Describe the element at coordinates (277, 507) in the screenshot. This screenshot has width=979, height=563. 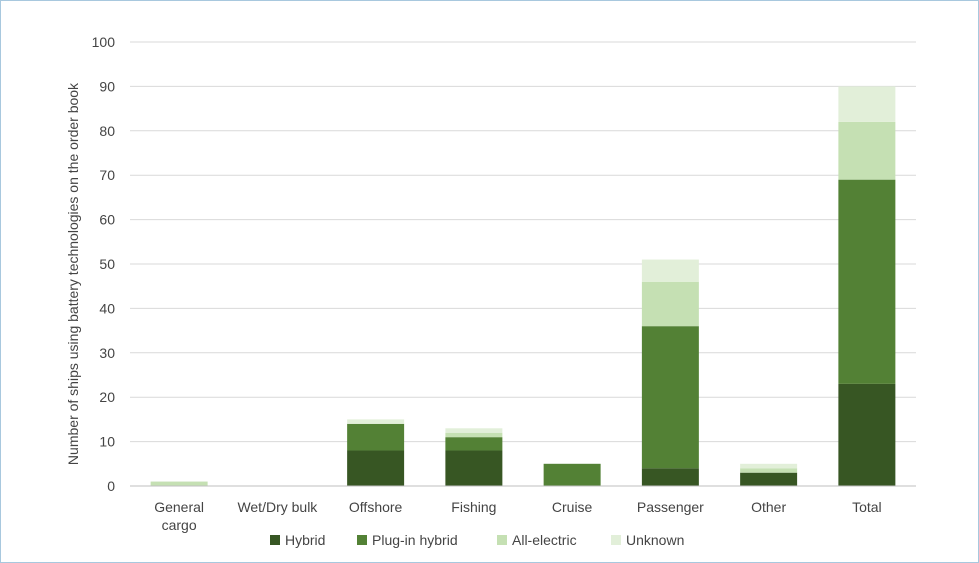
I see `x-category-label: Wet/Dry bulk` at that location.